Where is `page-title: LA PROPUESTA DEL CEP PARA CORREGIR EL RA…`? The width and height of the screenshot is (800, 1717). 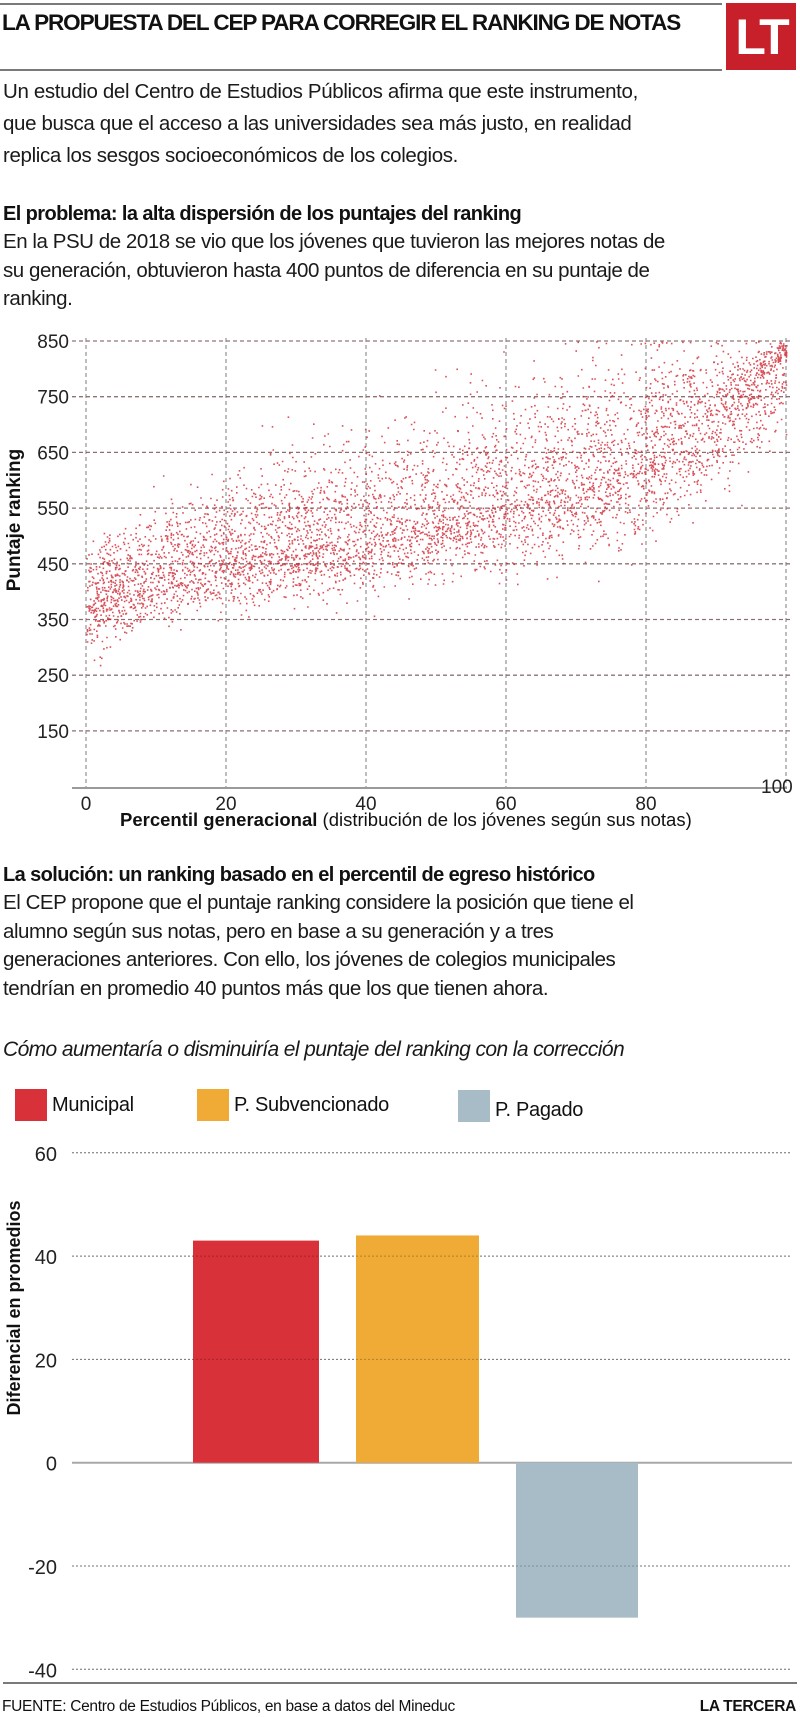
page-title: LA PROPUESTA DEL CEP PARA CORREGIR EL RA… is located at coordinates (341, 22).